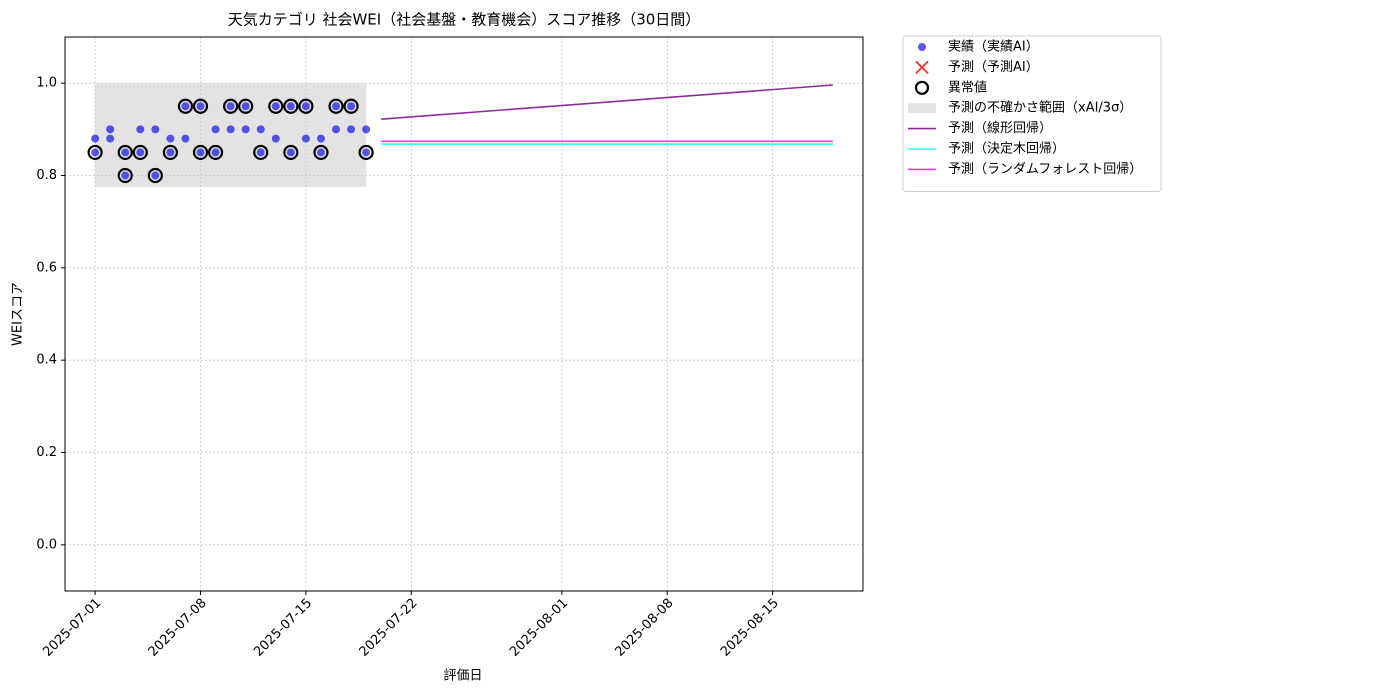  I want to click on legend-label: 異常値, so click(967, 87).